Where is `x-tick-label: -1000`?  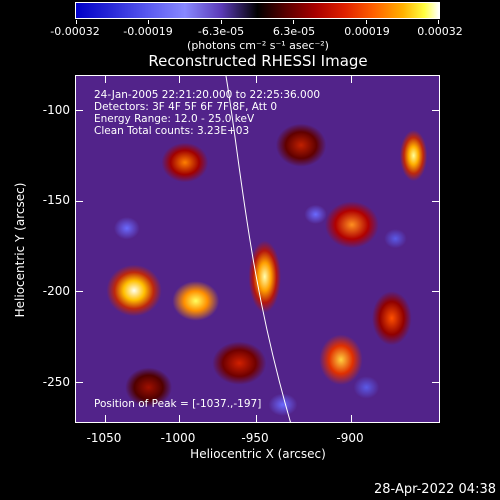
x-tick-label: -1000 is located at coordinates (178, 438).